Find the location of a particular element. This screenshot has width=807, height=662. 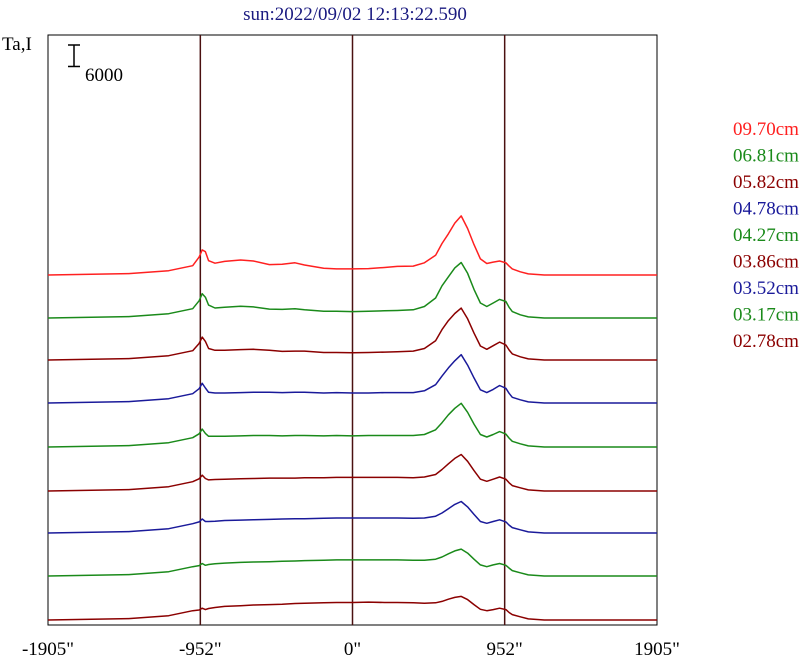

legend-entry-2: 05.82cm is located at coordinates (766, 182).